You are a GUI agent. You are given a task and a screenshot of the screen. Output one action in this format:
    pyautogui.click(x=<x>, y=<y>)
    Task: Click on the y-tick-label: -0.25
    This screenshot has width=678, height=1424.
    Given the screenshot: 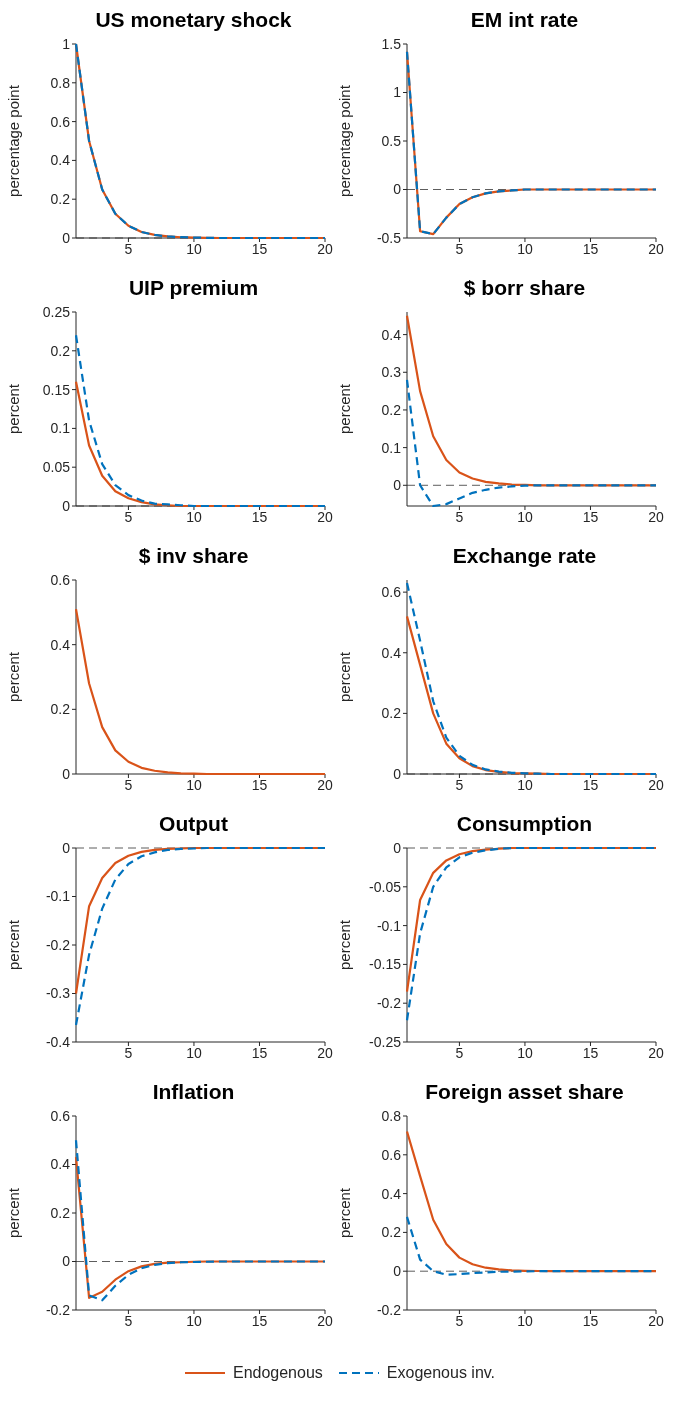 What is the action you would take?
    pyautogui.click(x=385, y=1041)
    